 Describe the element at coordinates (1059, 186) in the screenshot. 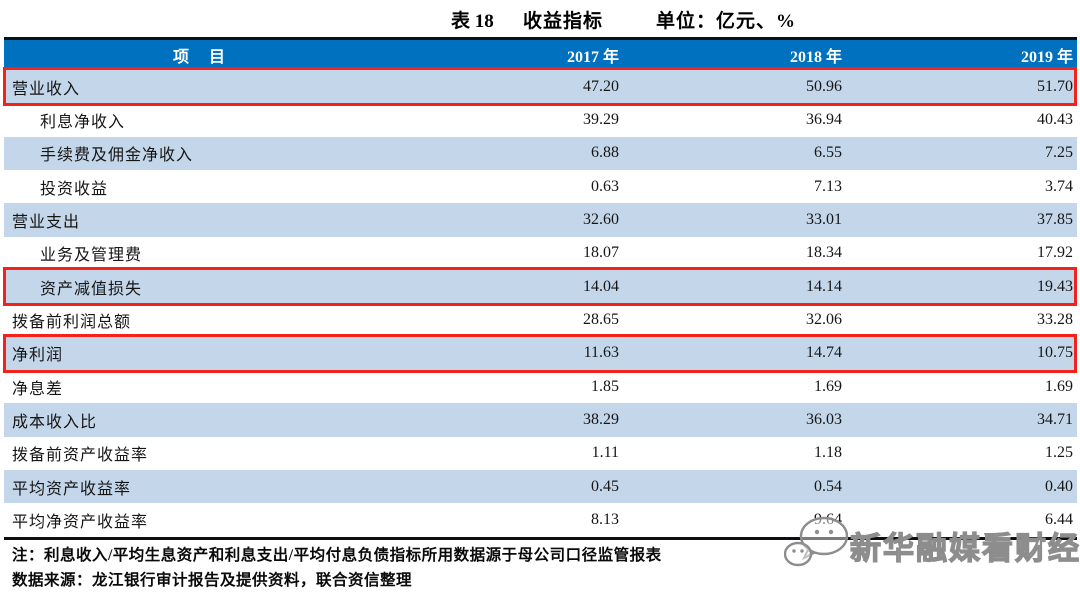

I see `cell-2019: 3.74` at that location.